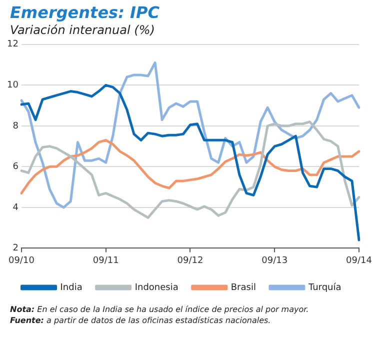  I want to click on x-tick-label: 09/12, so click(190, 261).